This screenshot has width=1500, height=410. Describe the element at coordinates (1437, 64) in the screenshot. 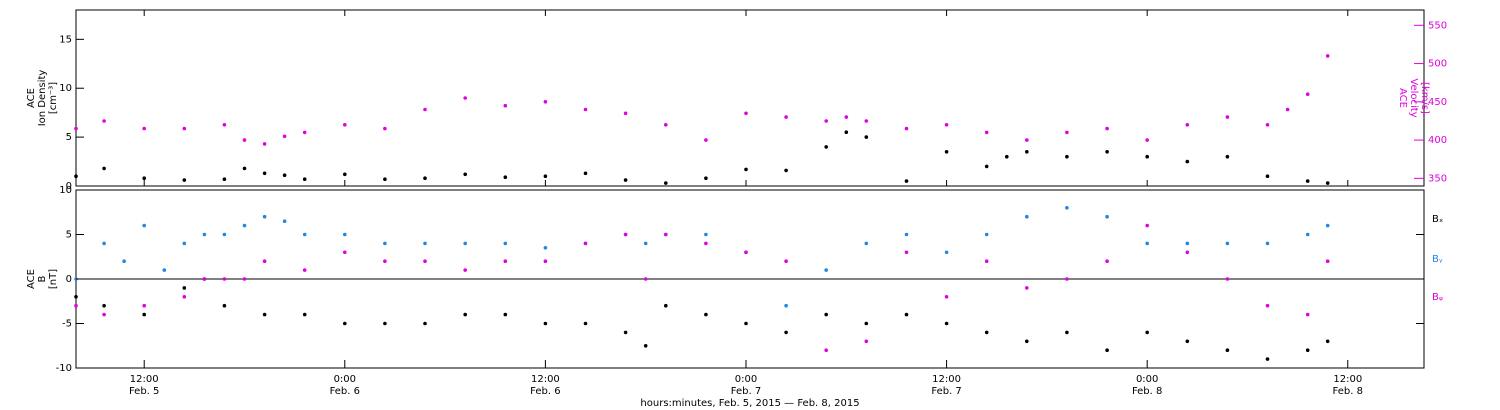

I see `velocity-tick-label: 500` at that location.